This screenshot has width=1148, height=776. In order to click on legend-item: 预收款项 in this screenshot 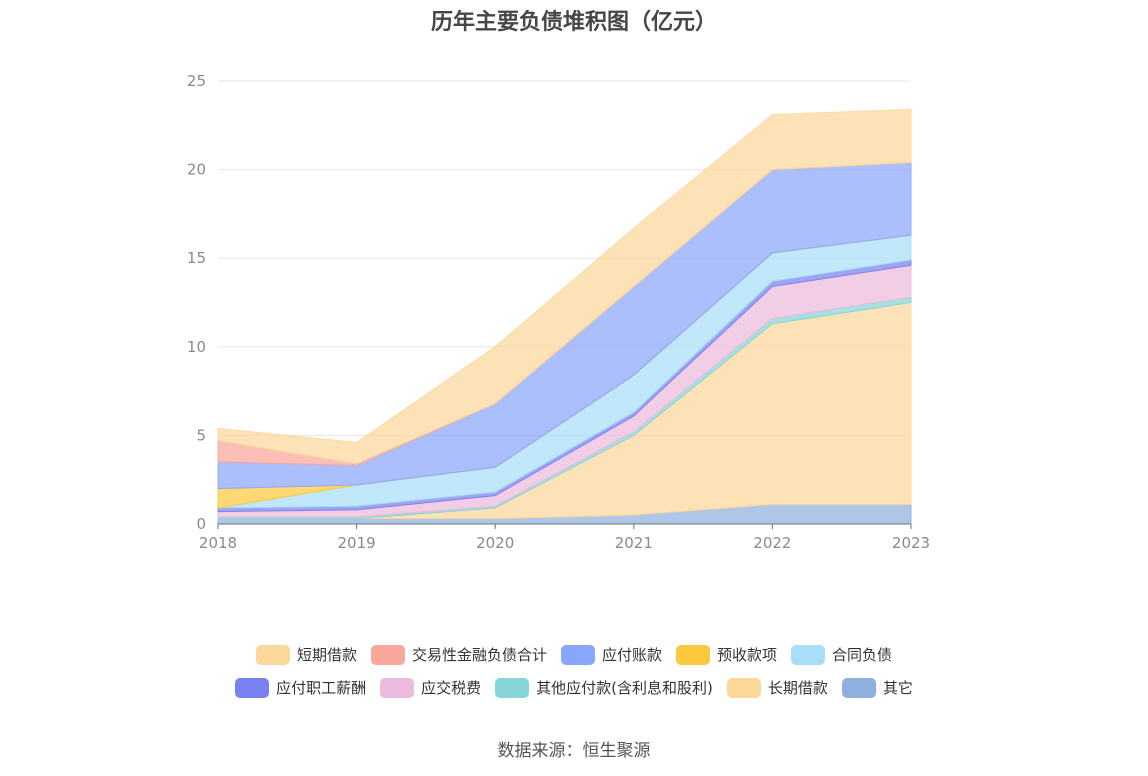, I will do `click(726, 654)`.